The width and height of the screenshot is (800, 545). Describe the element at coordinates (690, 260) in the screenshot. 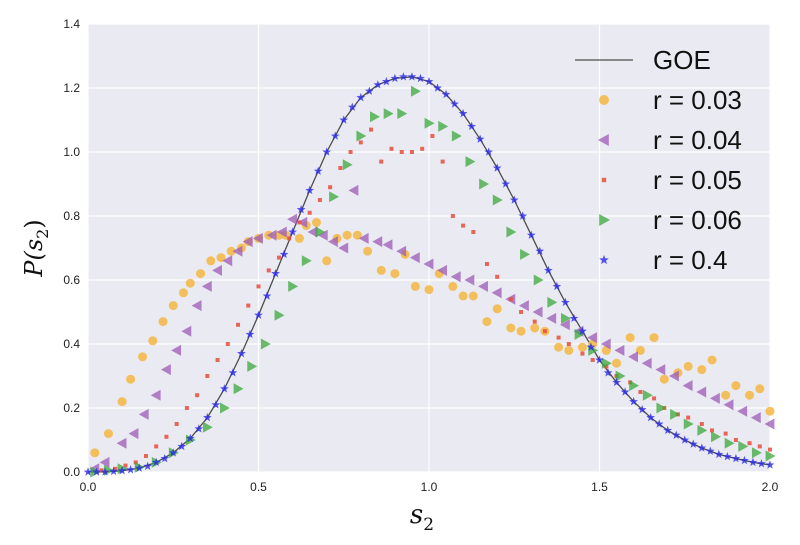

I see `legend-label: r = 0.4` at that location.